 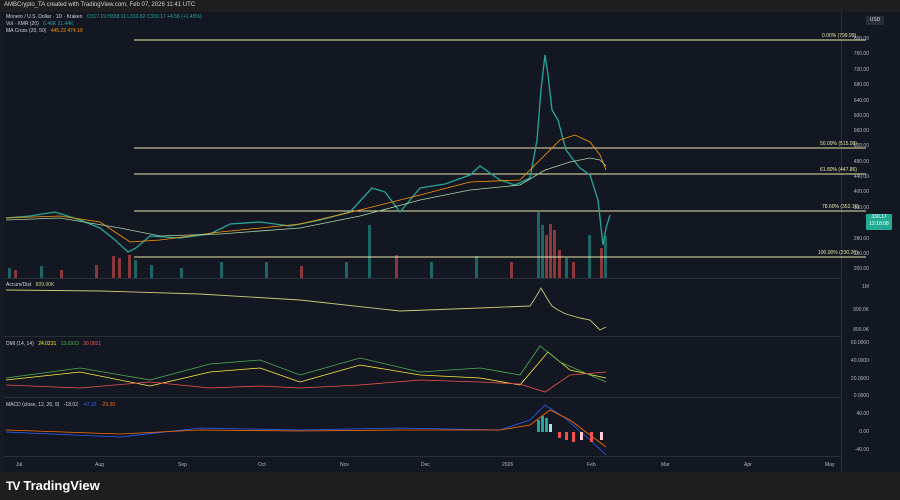 I want to click on tradingview-logo: TV TradingView, so click(x=53, y=485).